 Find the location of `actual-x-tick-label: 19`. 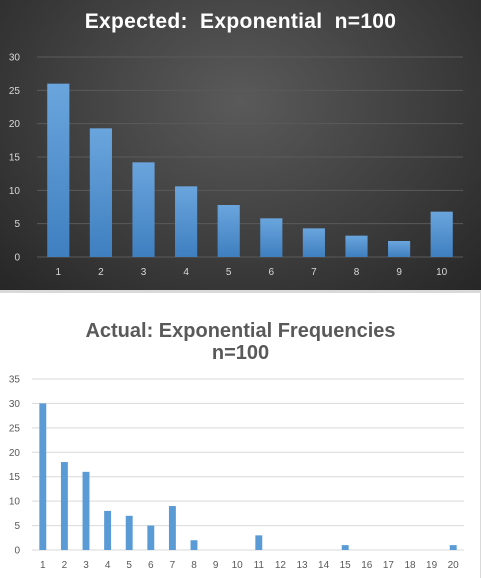

actual-x-tick-label: 19 is located at coordinates (432, 565).